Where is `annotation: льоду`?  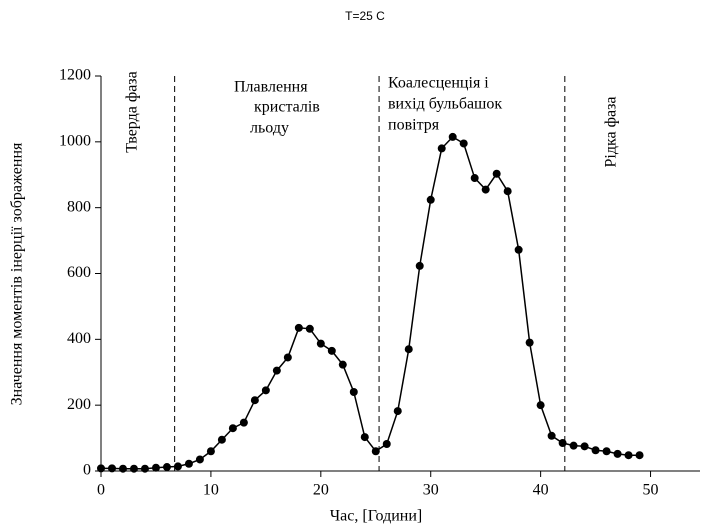
annotation: льоду is located at coordinates (269, 128).